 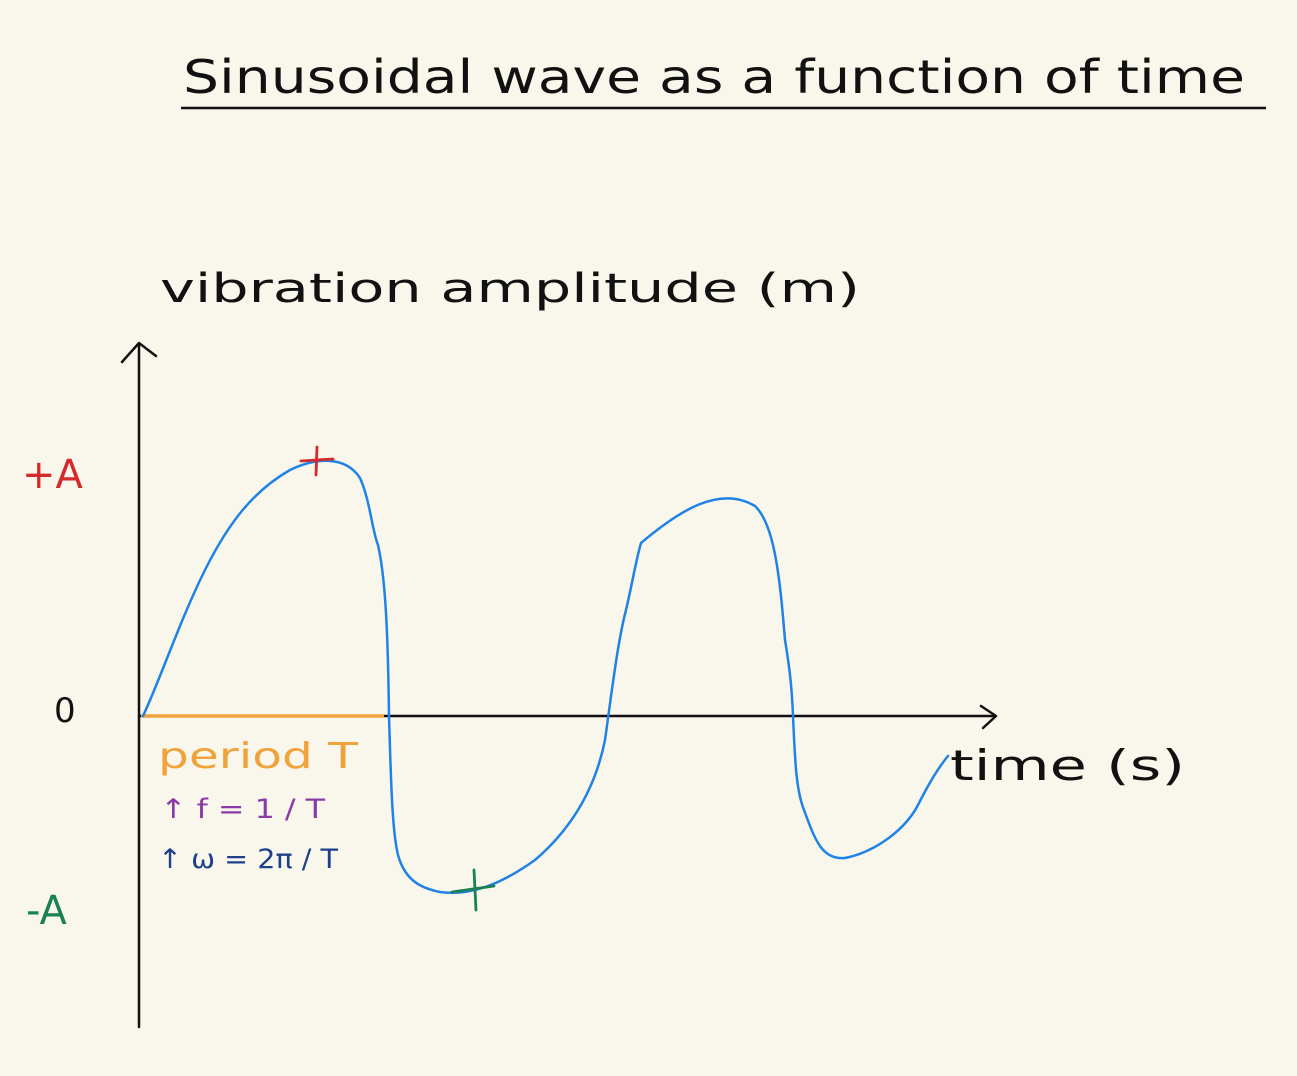 I want to click on frequency-label: ↑ f = 1 / T, so click(x=243, y=809).